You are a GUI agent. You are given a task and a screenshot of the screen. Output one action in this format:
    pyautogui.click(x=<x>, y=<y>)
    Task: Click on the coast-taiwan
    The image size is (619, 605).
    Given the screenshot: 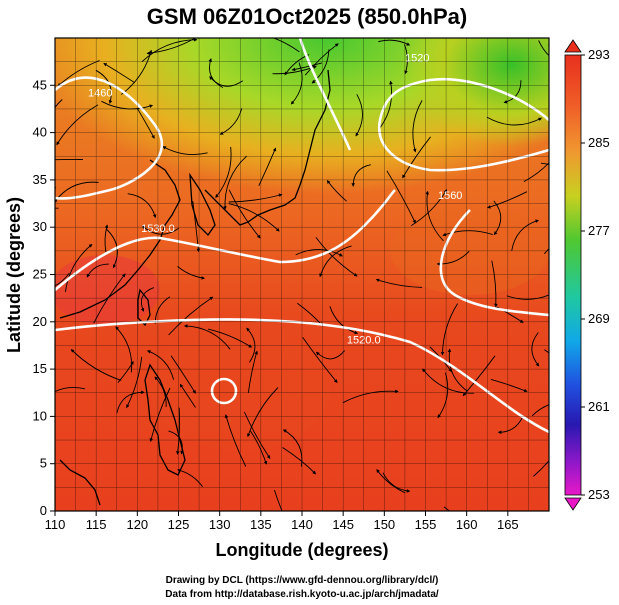 What is the action you would take?
    pyautogui.click(x=144, y=307)
    